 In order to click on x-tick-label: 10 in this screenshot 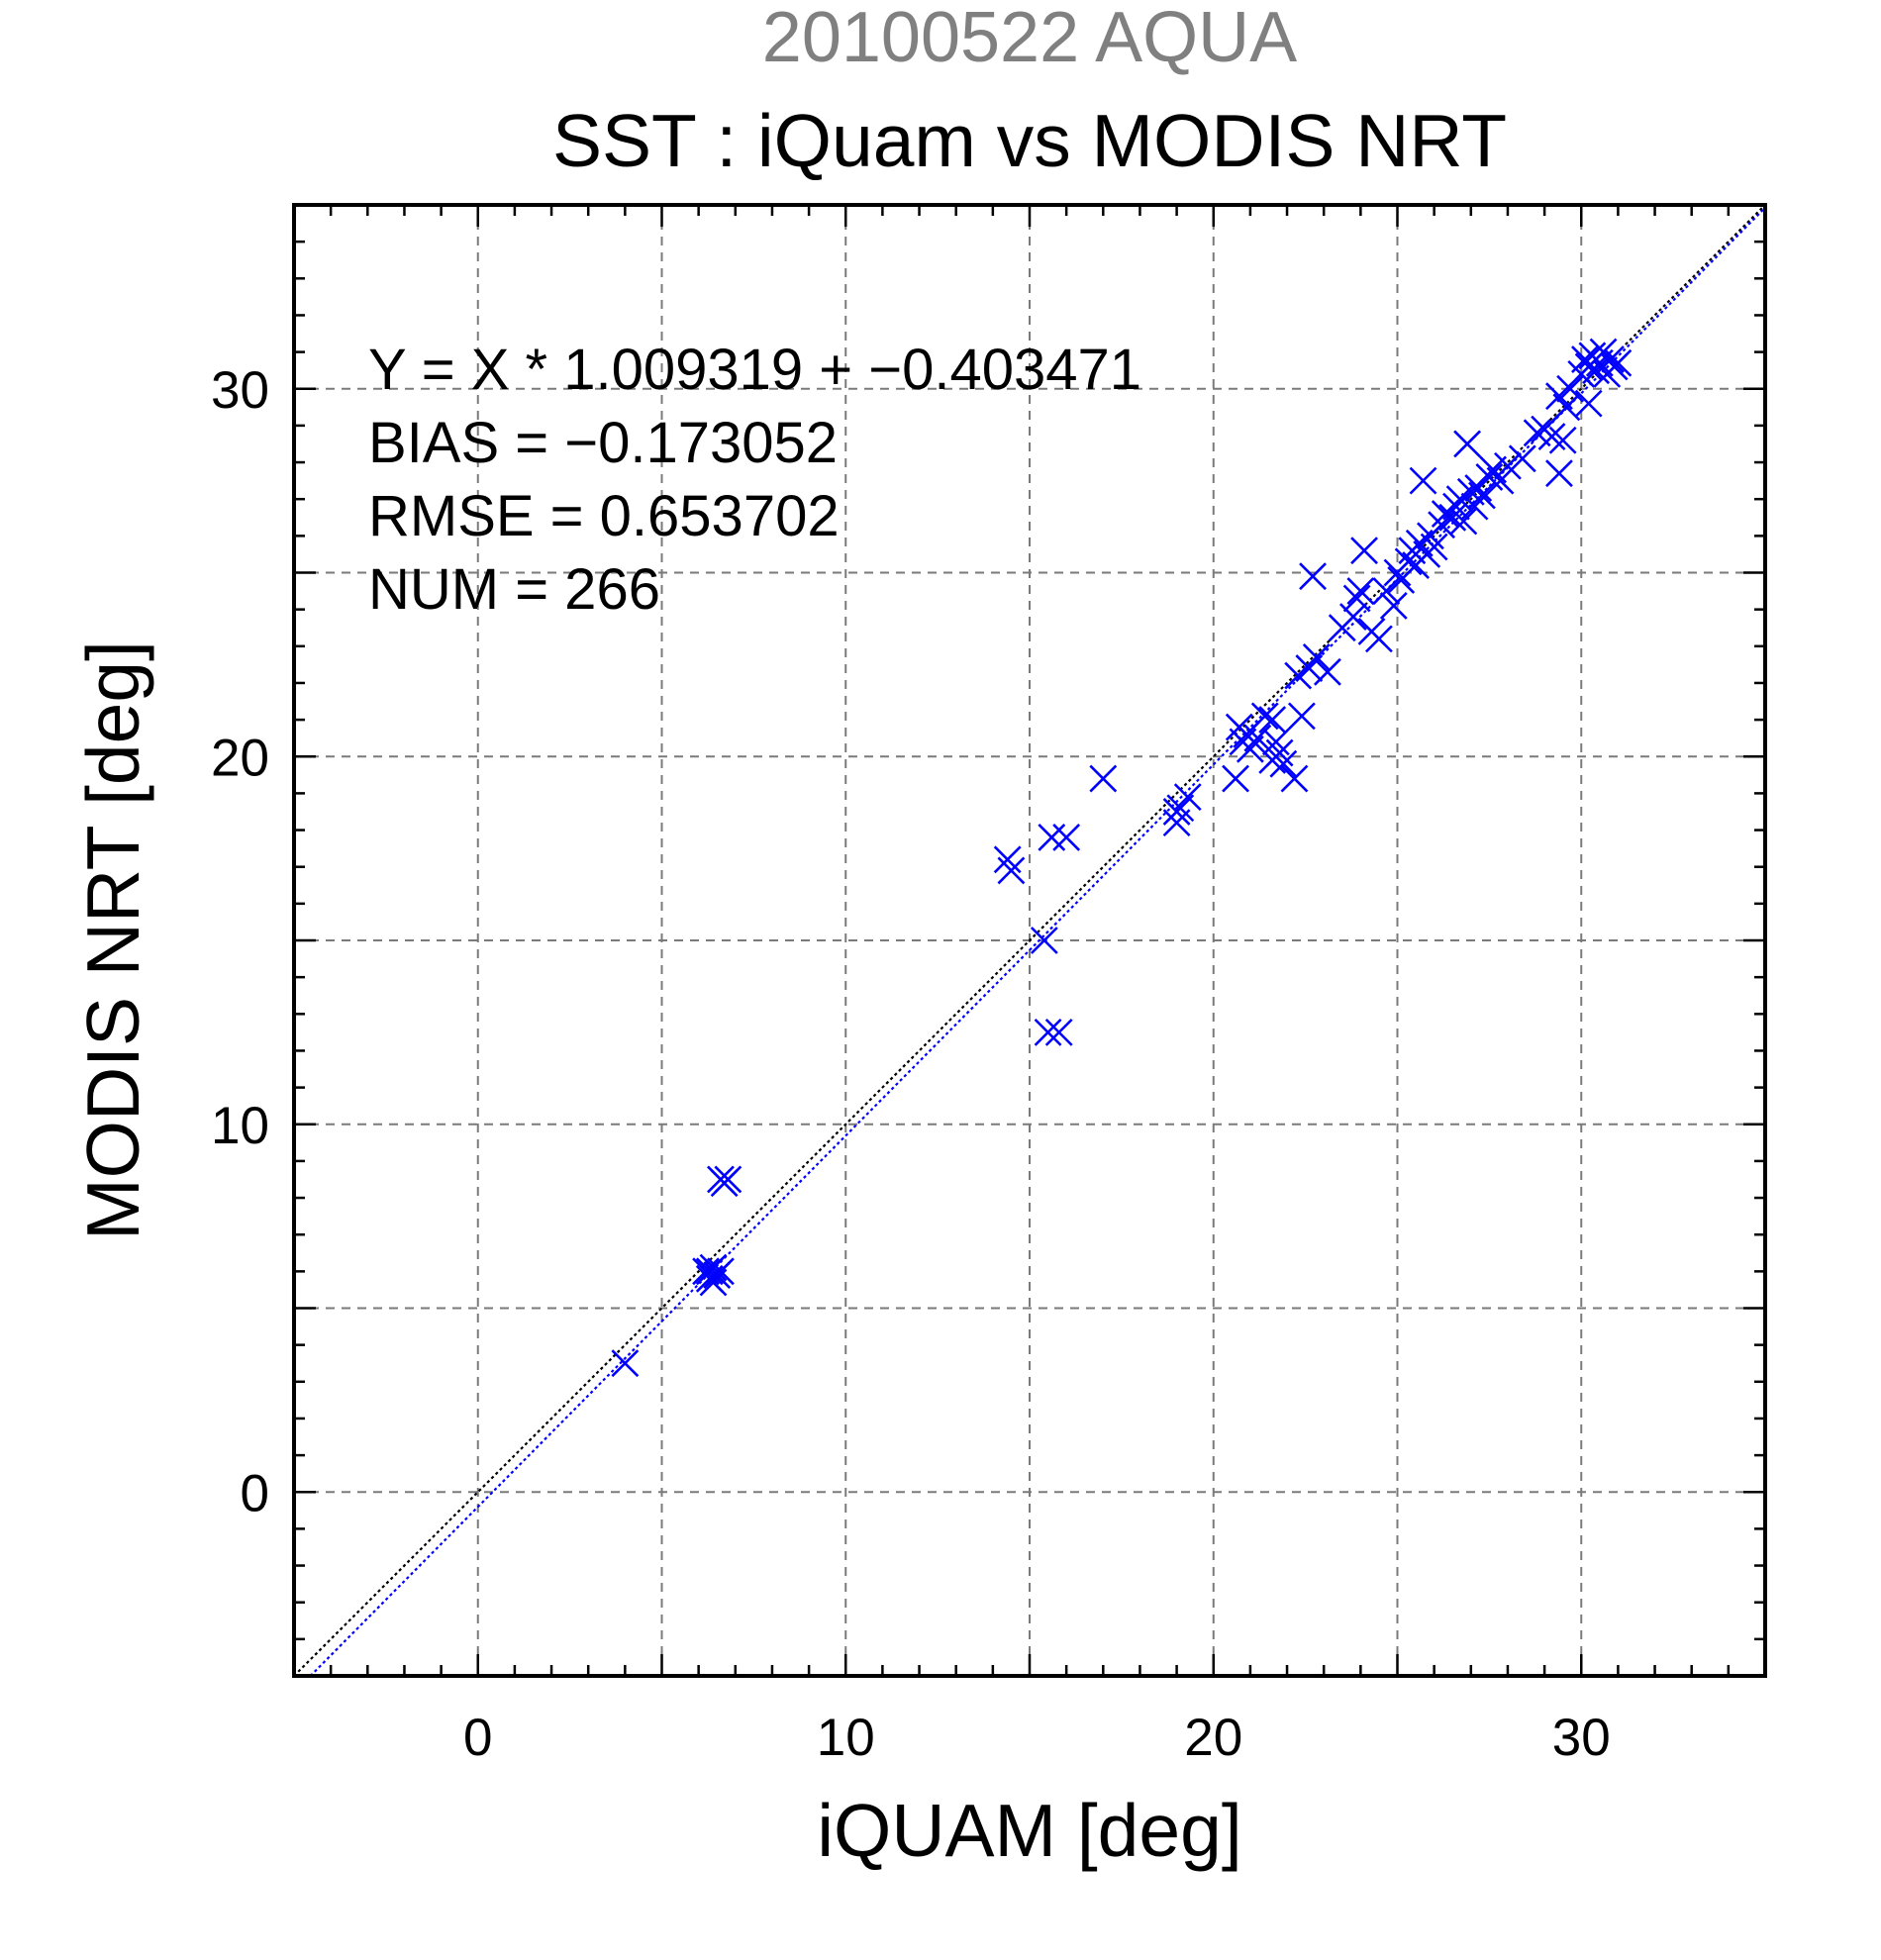, I will do `click(846, 1738)`.